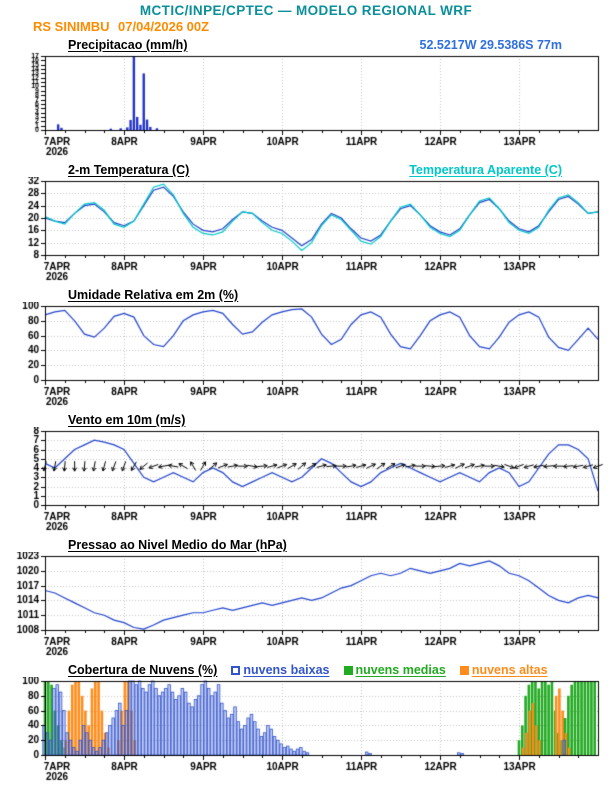 This screenshot has width=612, height=792. What do you see at coordinates (164, 26) in the screenshot?
I see `run-datetime-label: 07/04/2026 00Z` at bounding box center [164, 26].